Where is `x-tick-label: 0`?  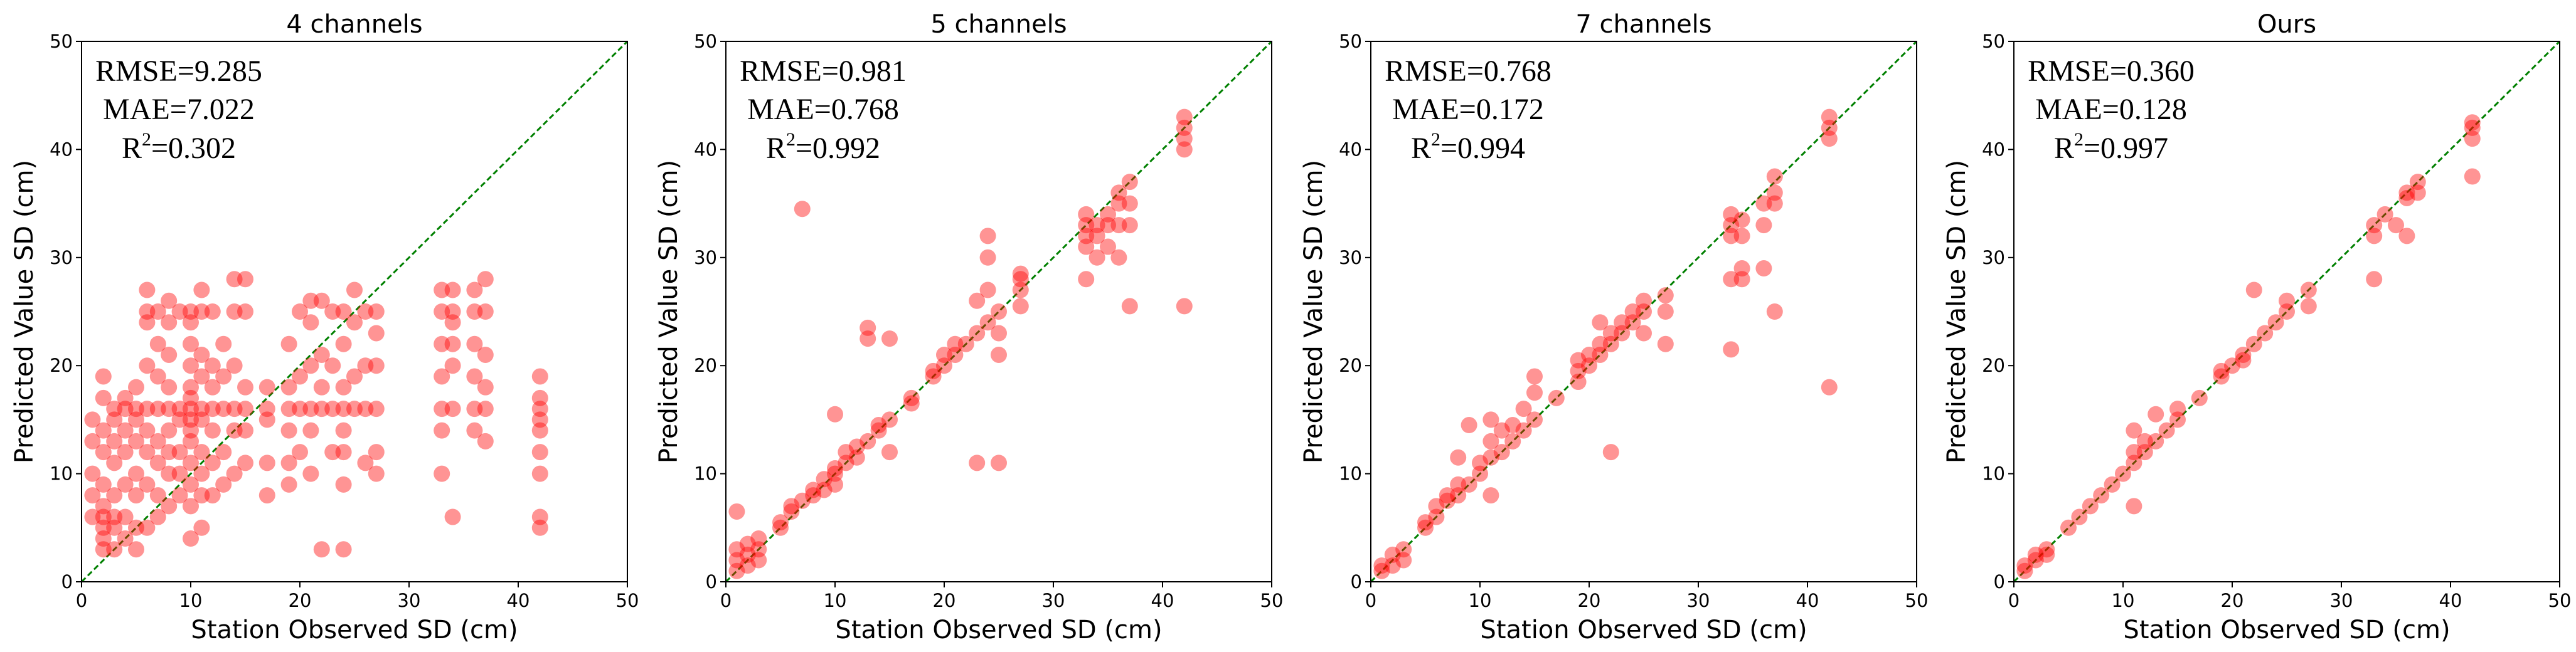 x-tick-label: 0 is located at coordinates (2014, 600).